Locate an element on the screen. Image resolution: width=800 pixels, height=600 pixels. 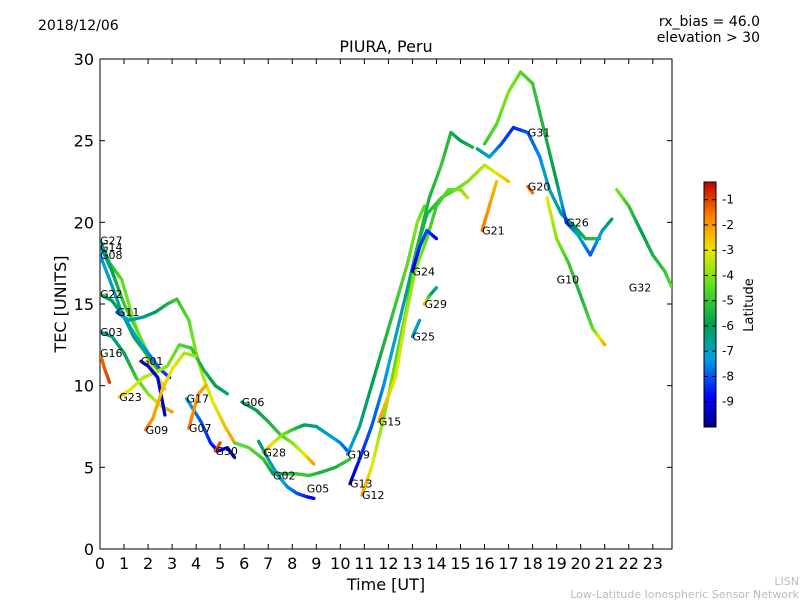
satellite-label-g26: G26 is located at coordinates (577, 222).